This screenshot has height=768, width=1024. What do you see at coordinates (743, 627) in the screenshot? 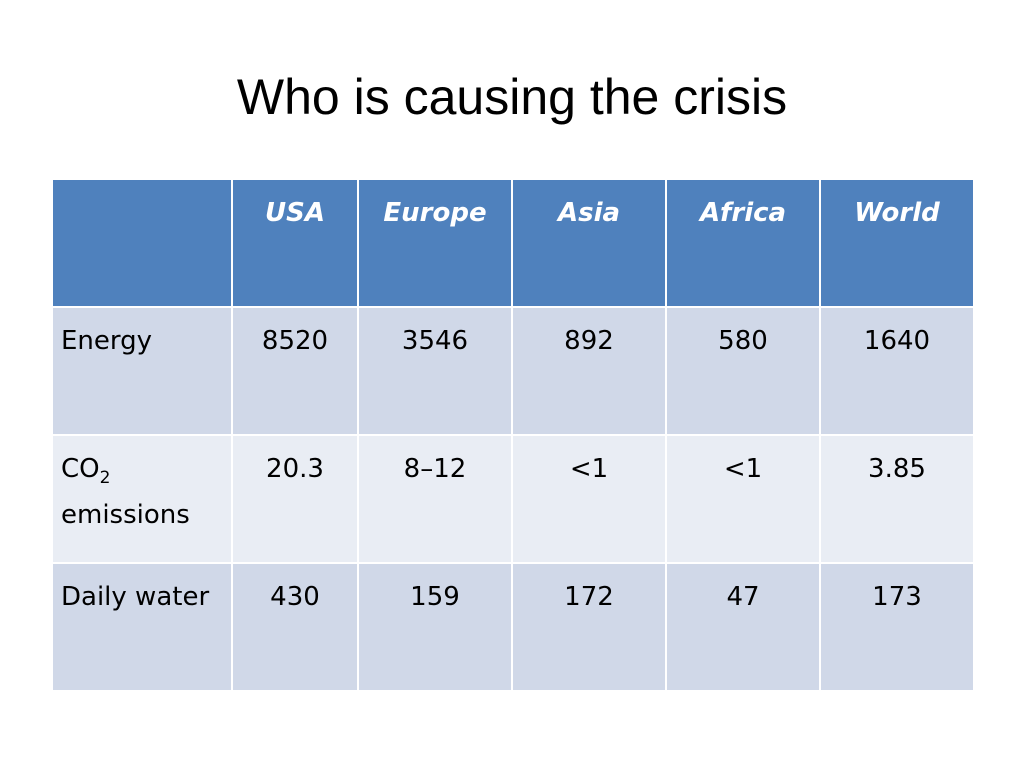
I see `table-cell: 47` at bounding box center [743, 627].